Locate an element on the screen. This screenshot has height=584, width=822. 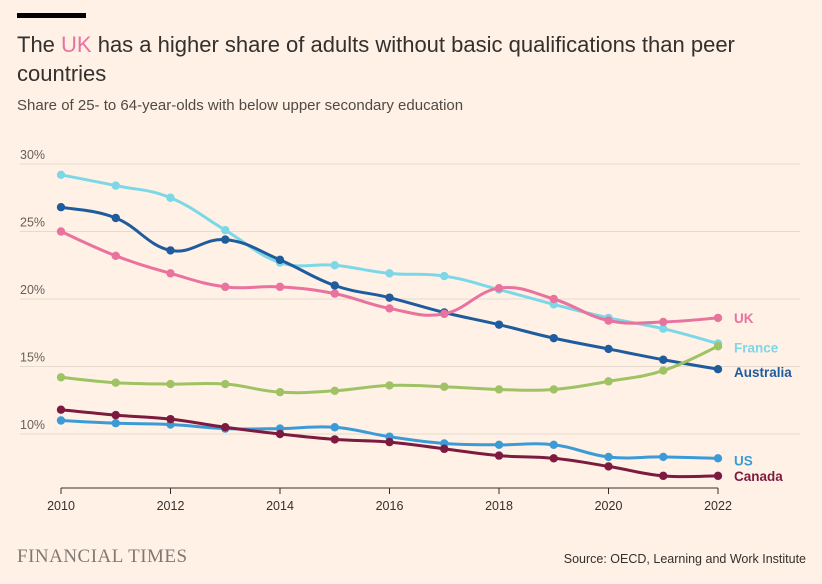
series-label-uk: UK is located at coordinates (744, 318).